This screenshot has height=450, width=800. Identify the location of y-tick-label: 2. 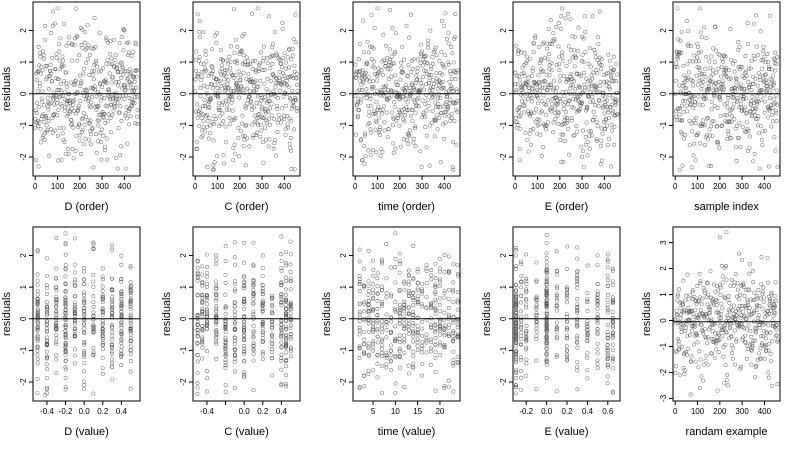
(23, 255).